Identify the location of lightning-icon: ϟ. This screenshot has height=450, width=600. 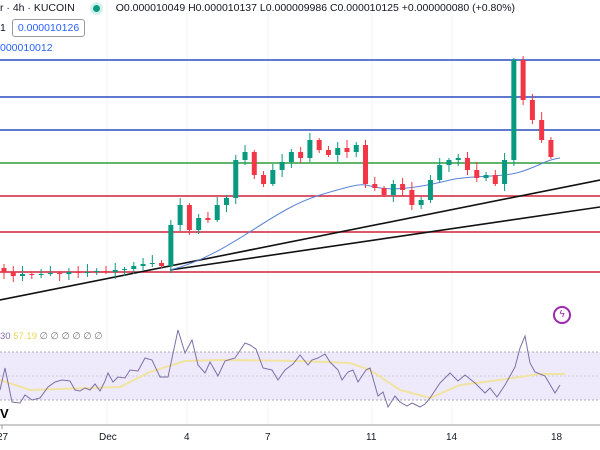
(562, 315).